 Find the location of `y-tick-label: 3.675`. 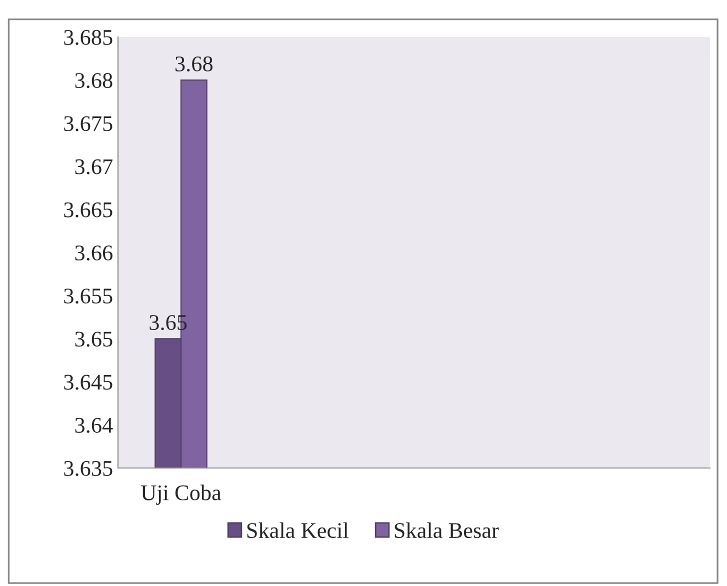

y-tick-label: 3.675 is located at coordinates (88, 124).